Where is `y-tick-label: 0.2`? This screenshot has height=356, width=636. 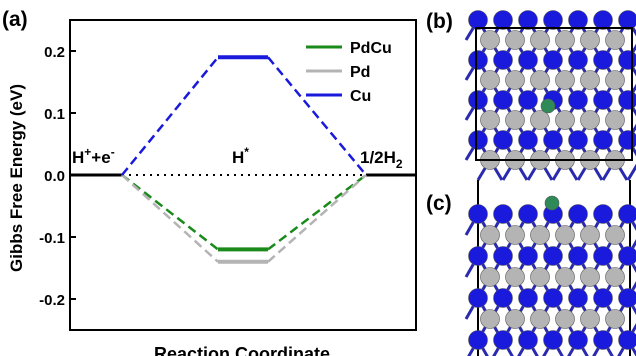
y-tick-label: 0.2 is located at coordinates (54, 52).